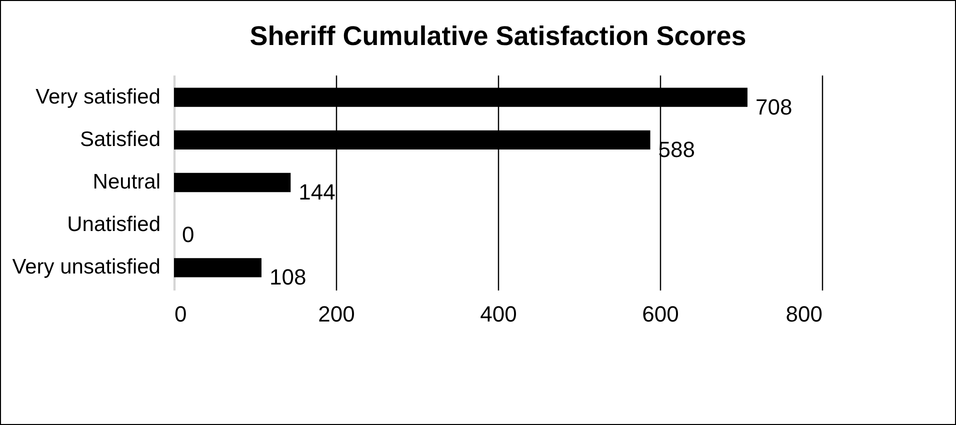 The height and width of the screenshot is (425, 956). What do you see at coordinates (188, 235) in the screenshot?
I see `data-label: 0` at bounding box center [188, 235].